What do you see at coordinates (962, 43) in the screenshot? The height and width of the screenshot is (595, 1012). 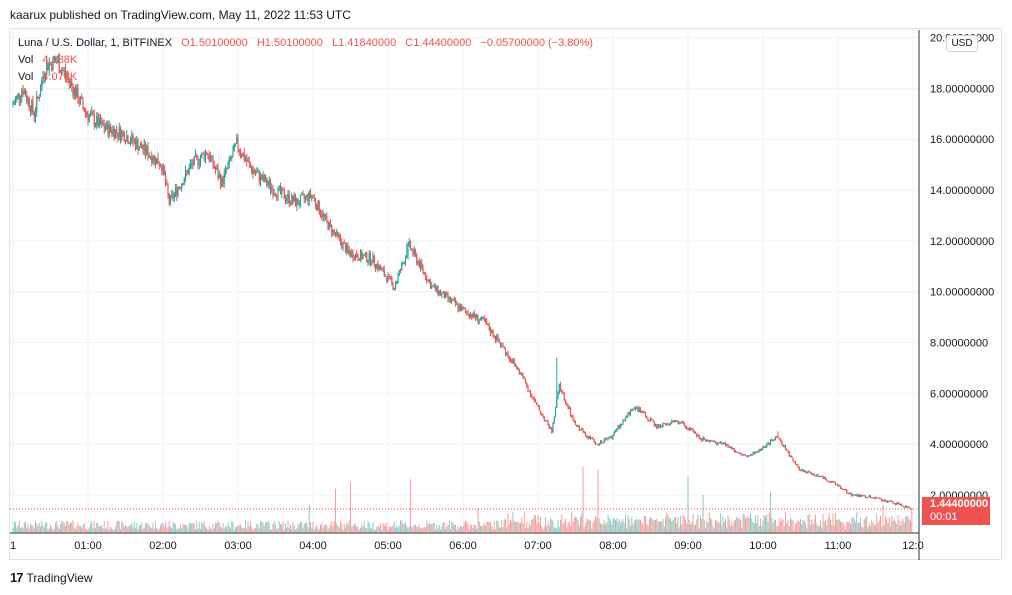 I see `currency-badge: USD` at bounding box center [962, 43].